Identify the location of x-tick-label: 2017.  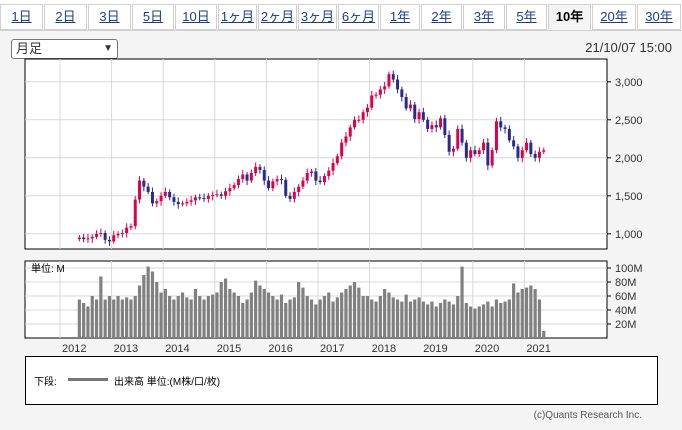
(332, 349).